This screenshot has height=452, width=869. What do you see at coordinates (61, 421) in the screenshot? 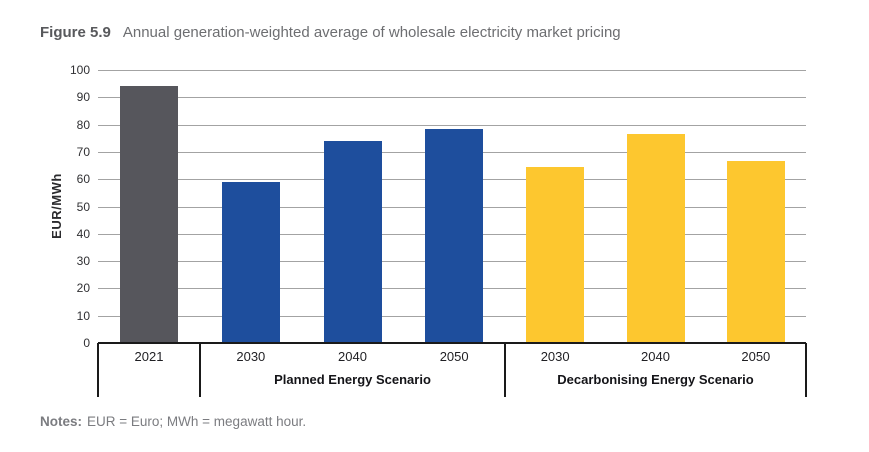
I see `notes-label: Notes:` at bounding box center [61, 421].